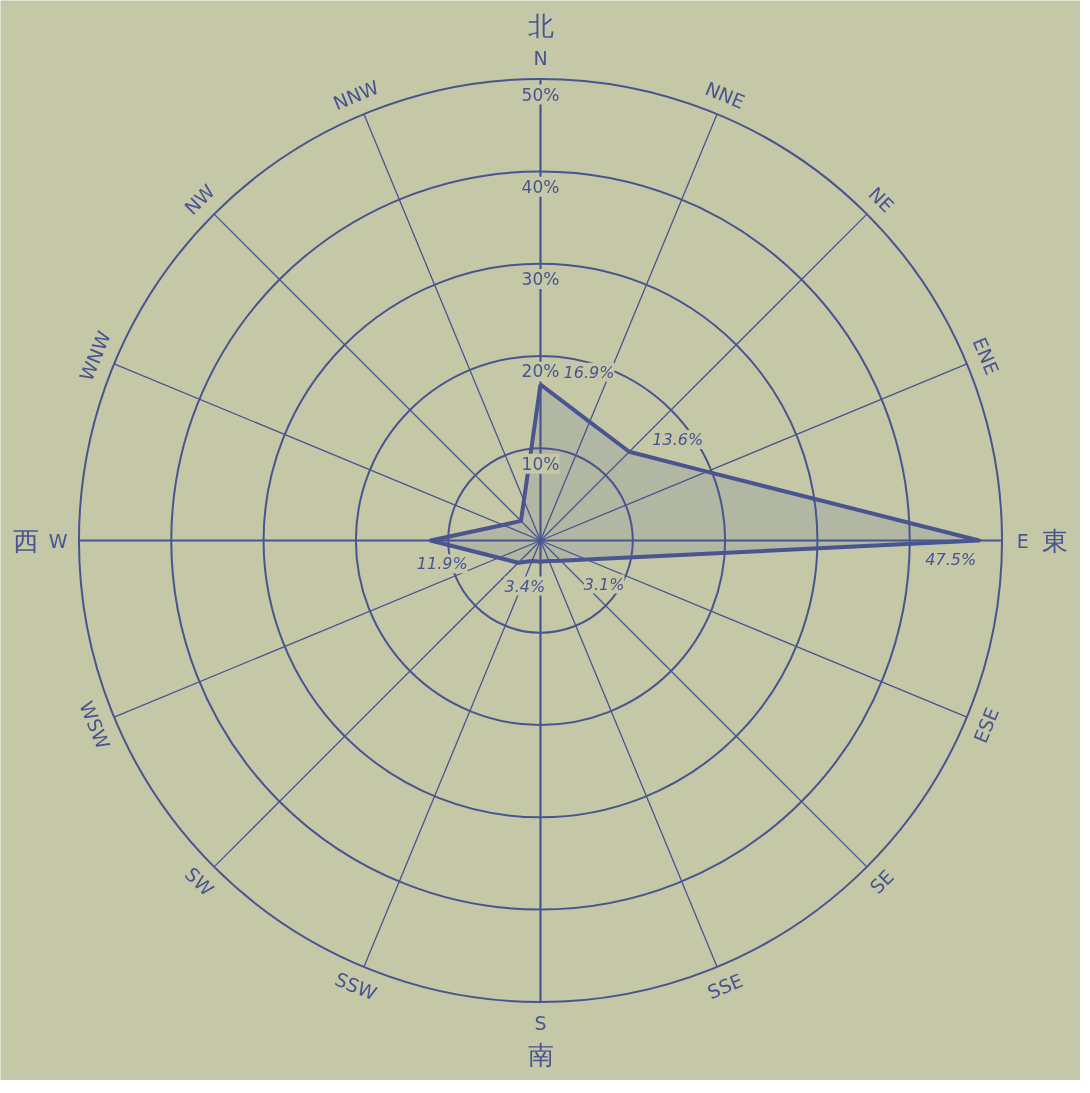  I want to click on data-label: 3.1%, so click(604, 584).